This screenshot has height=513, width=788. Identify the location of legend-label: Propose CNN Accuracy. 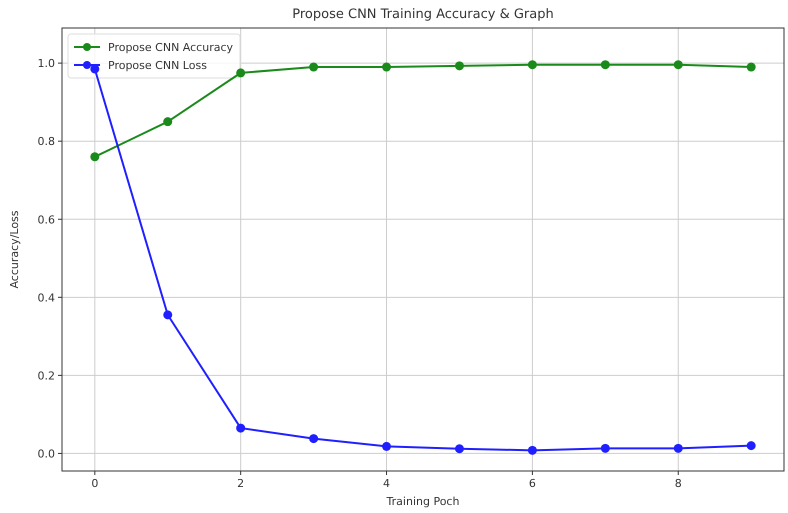
(171, 47).